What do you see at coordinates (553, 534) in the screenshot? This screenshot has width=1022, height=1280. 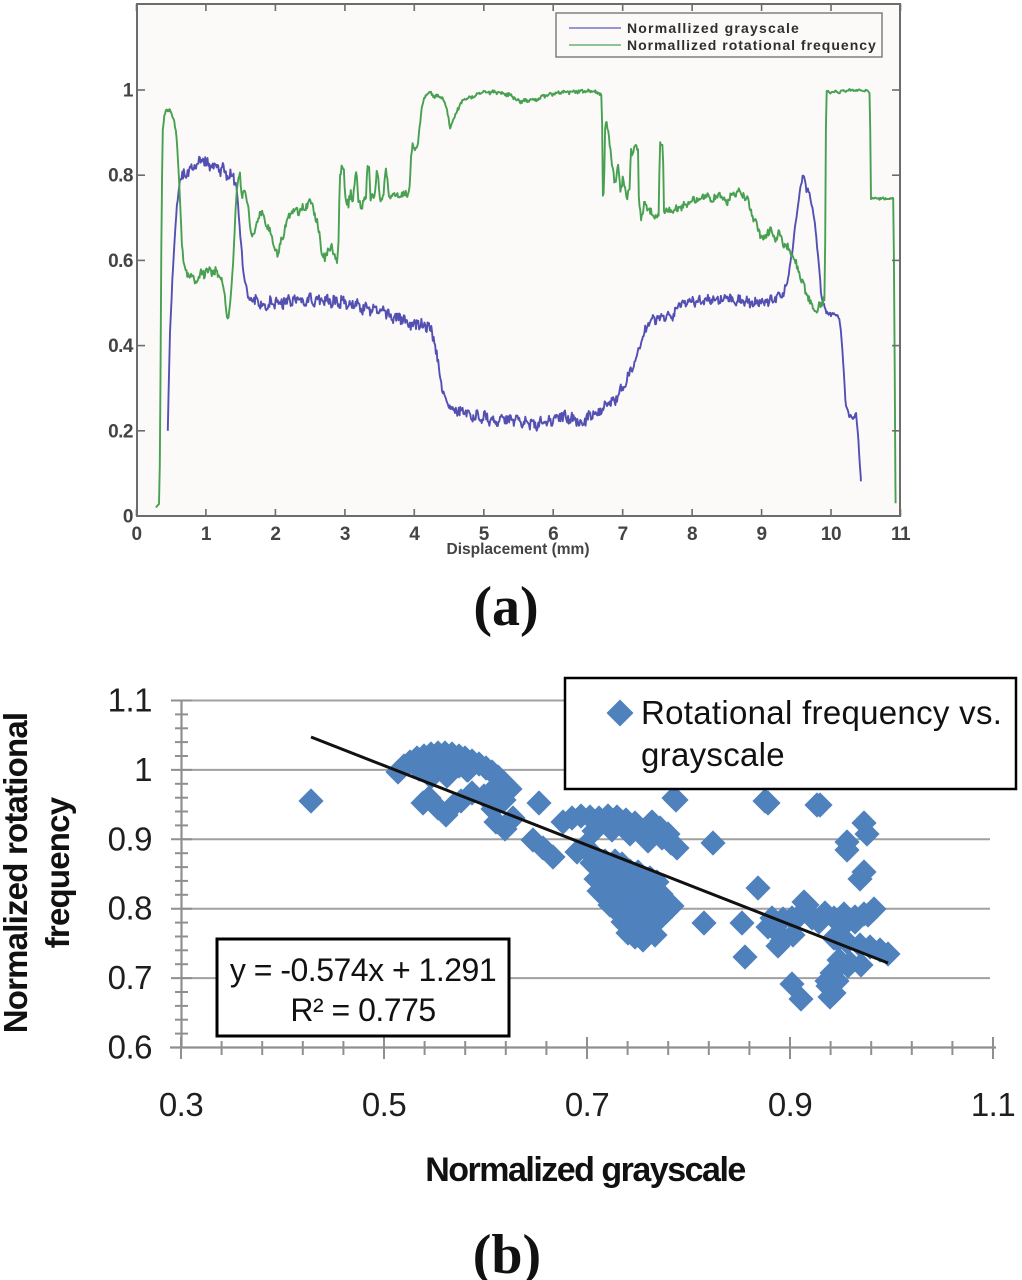 I see `svg-text: 6` at bounding box center [553, 534].